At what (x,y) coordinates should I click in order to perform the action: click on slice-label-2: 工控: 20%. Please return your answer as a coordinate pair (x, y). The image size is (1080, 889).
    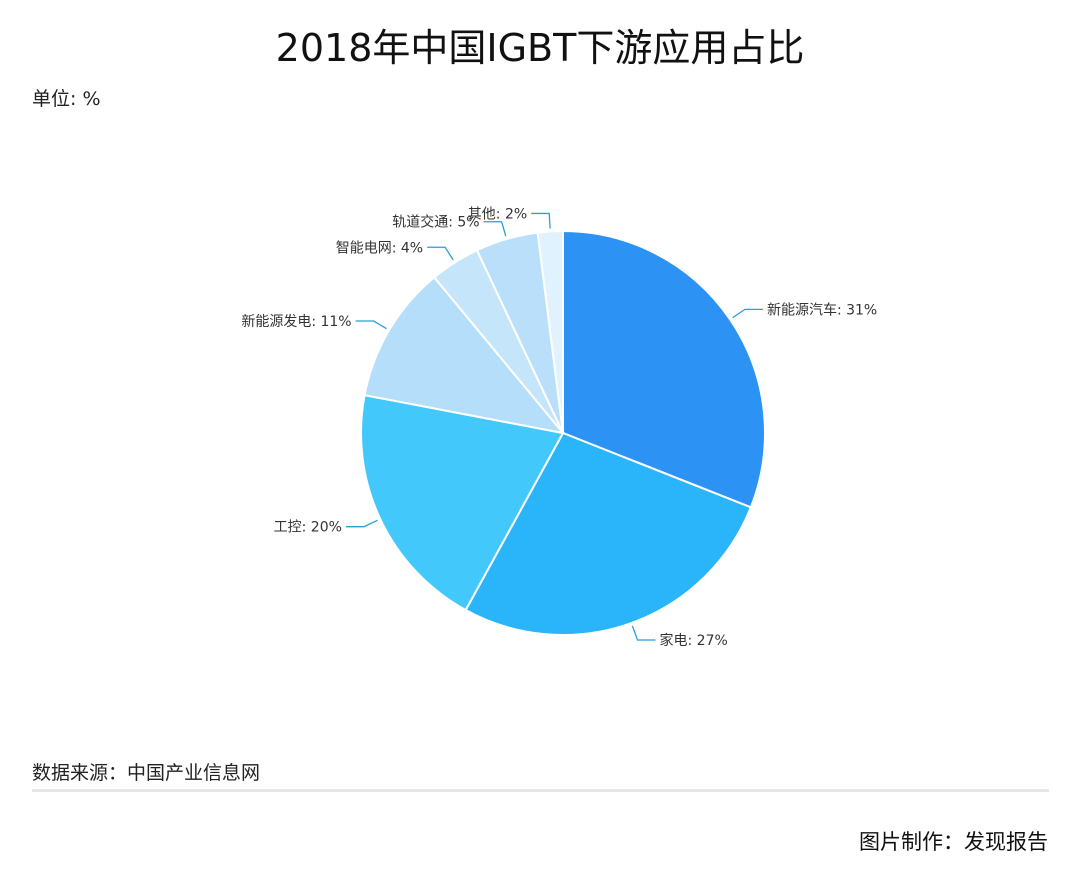
    Looking at the image, I should click on (308, 528).